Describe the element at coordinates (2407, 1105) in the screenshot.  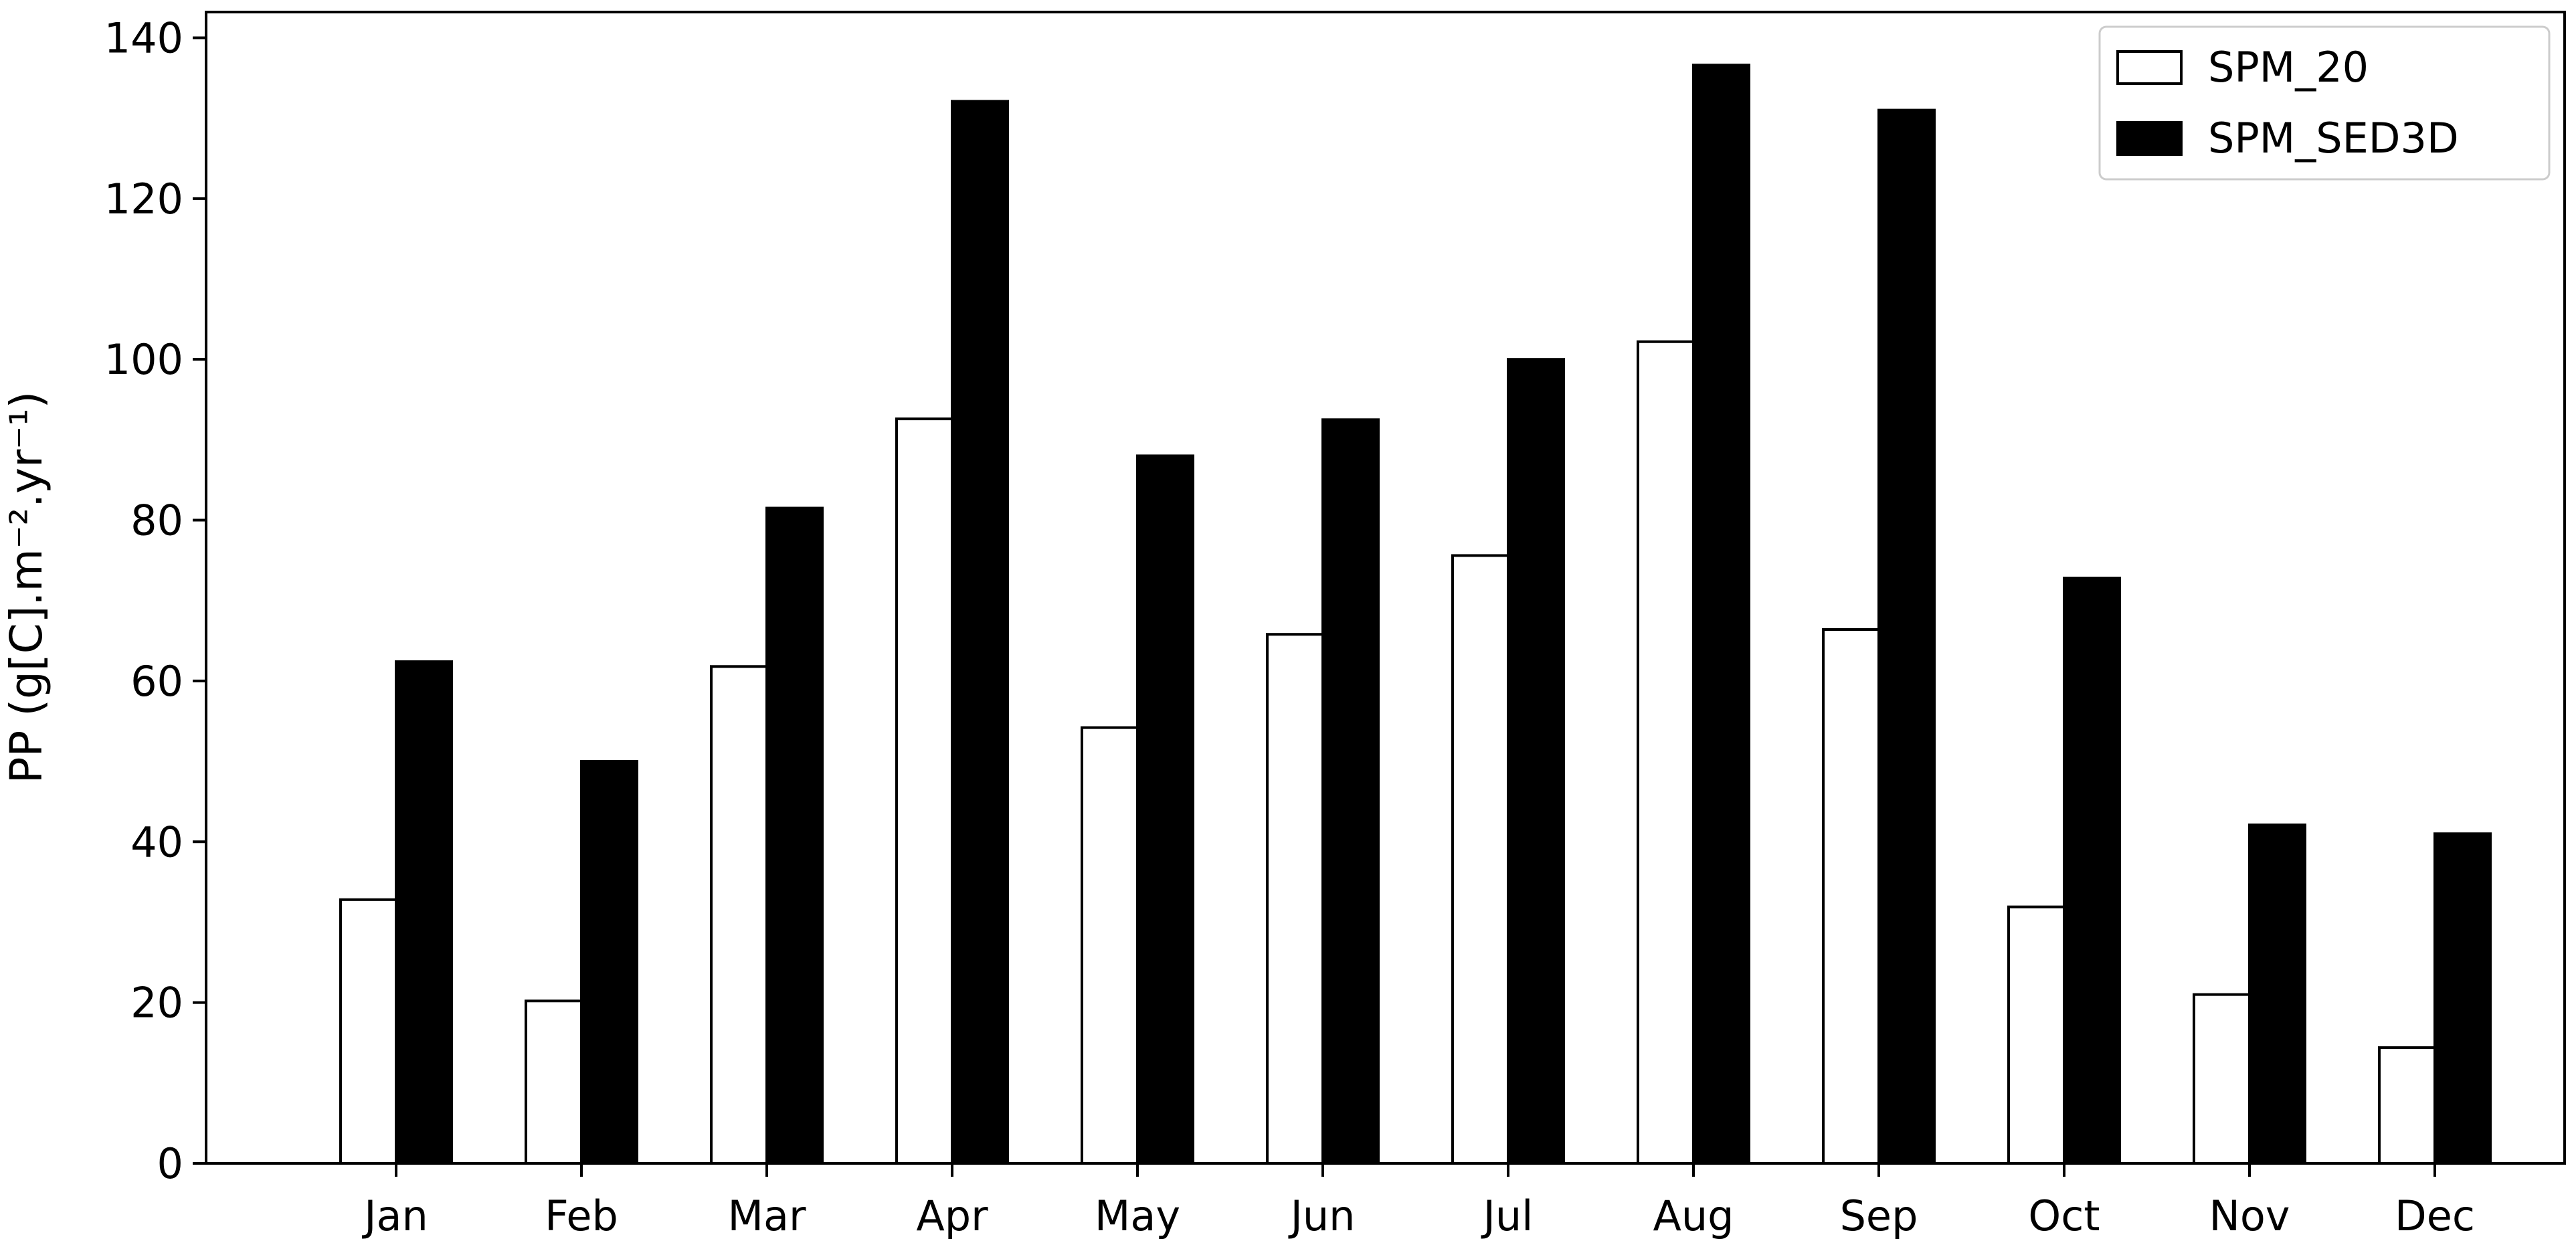
I see `bar-spm-20-dec` at that location.